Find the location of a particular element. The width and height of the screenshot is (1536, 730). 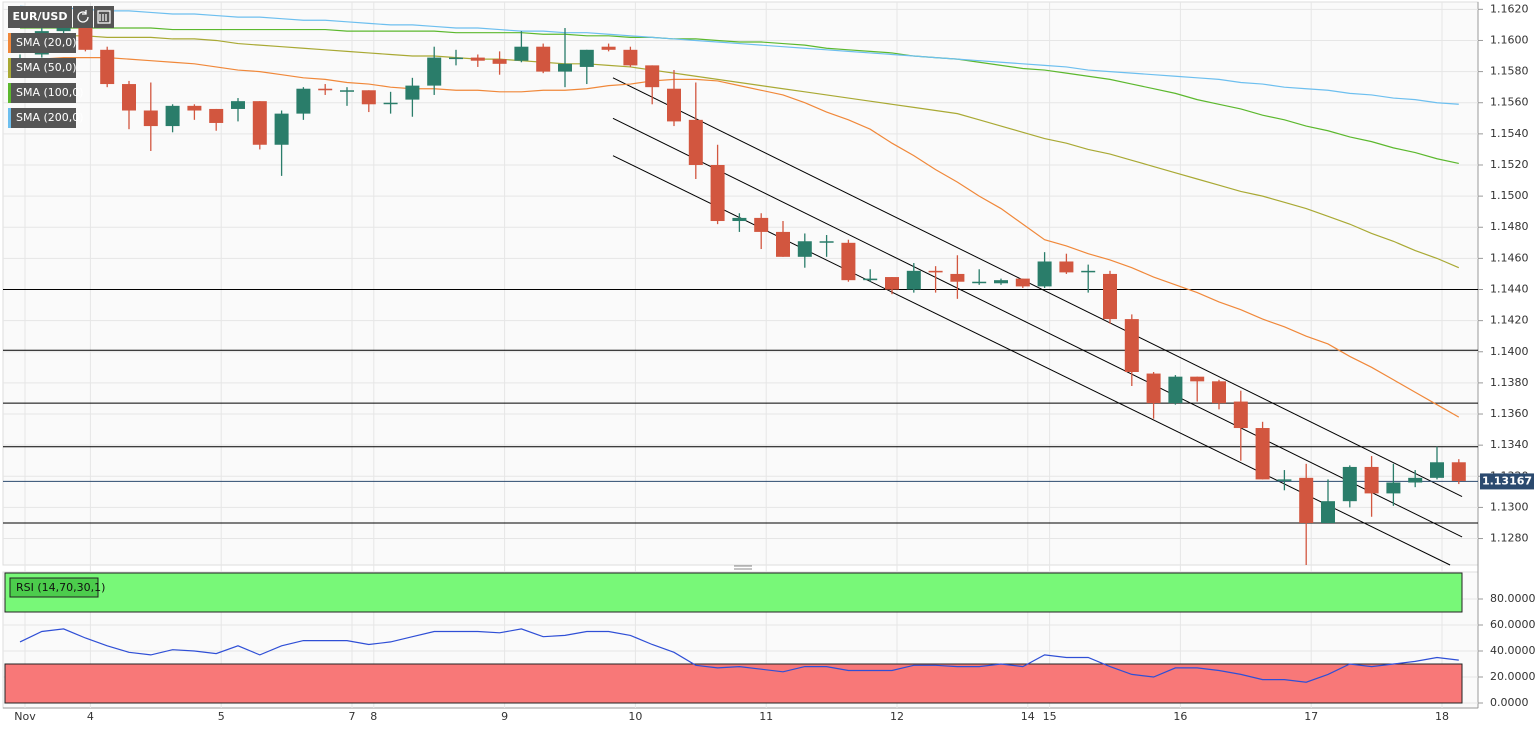

symbol-label: EUR/USD is located at coordinates (40, 16).